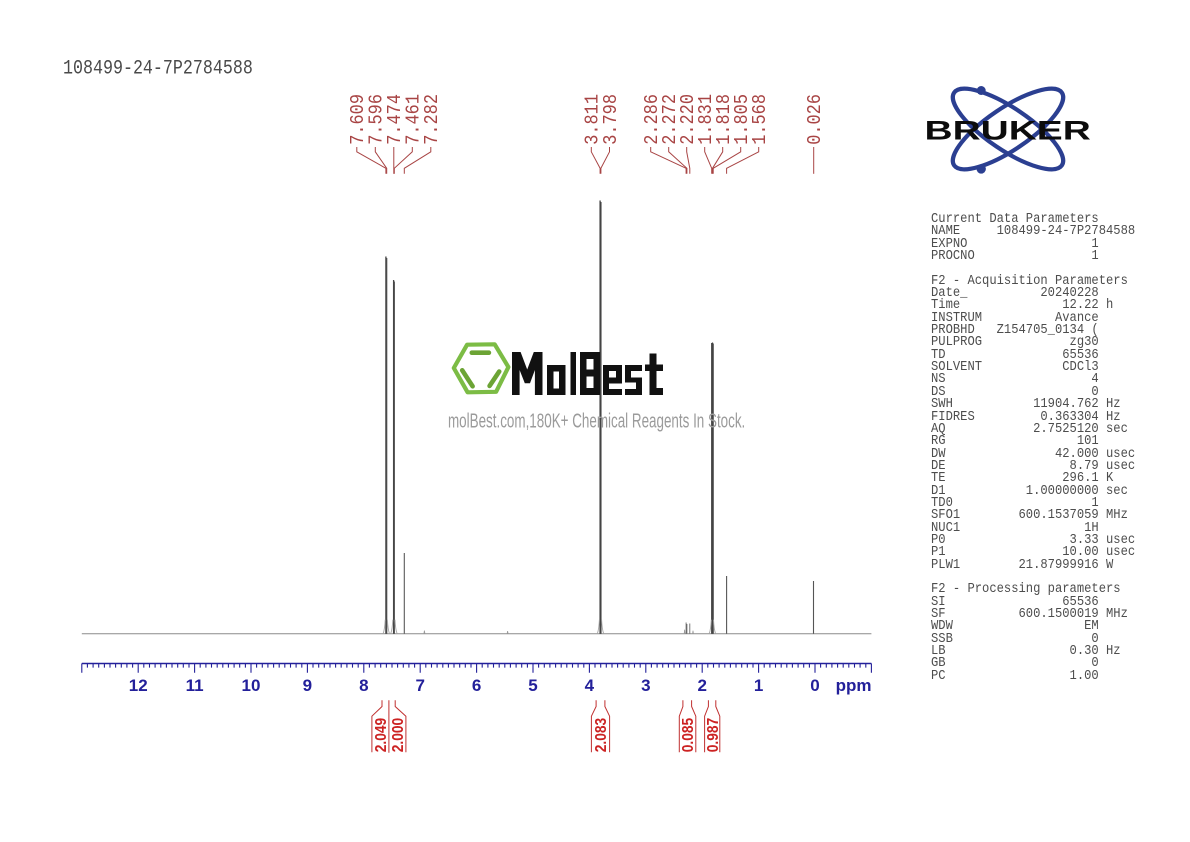 The width and height of the screenshot is (1190, 842). What do you see at coordinates (251, 685) in the screenshot?
I see `svg-text: 10` at bounding box center [251, 685].